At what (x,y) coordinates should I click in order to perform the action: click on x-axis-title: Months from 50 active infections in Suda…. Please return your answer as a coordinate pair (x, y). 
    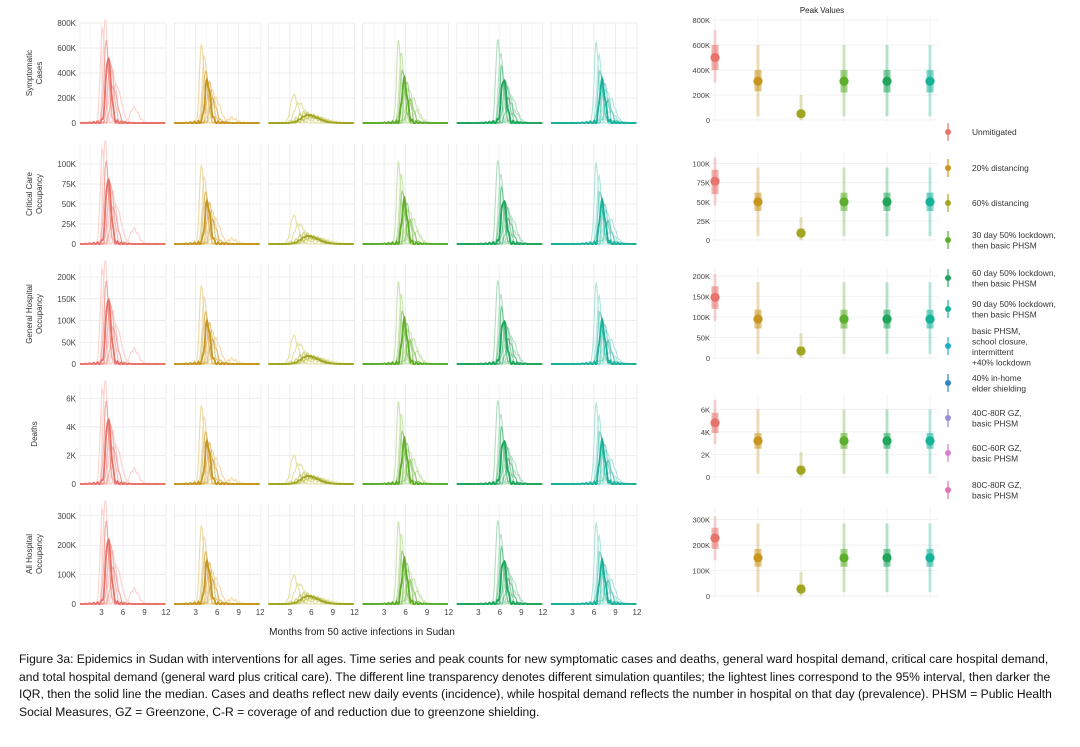
    Looking at the image, I should click on (362, 632).